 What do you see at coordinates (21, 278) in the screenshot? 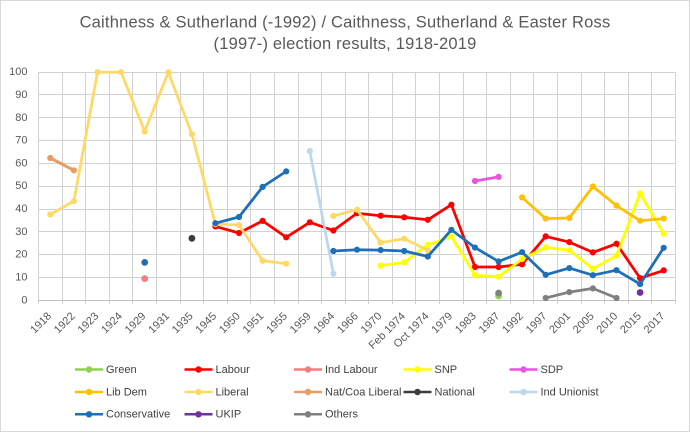
I see `svg-text: 10` at bounding box center [21, 278].